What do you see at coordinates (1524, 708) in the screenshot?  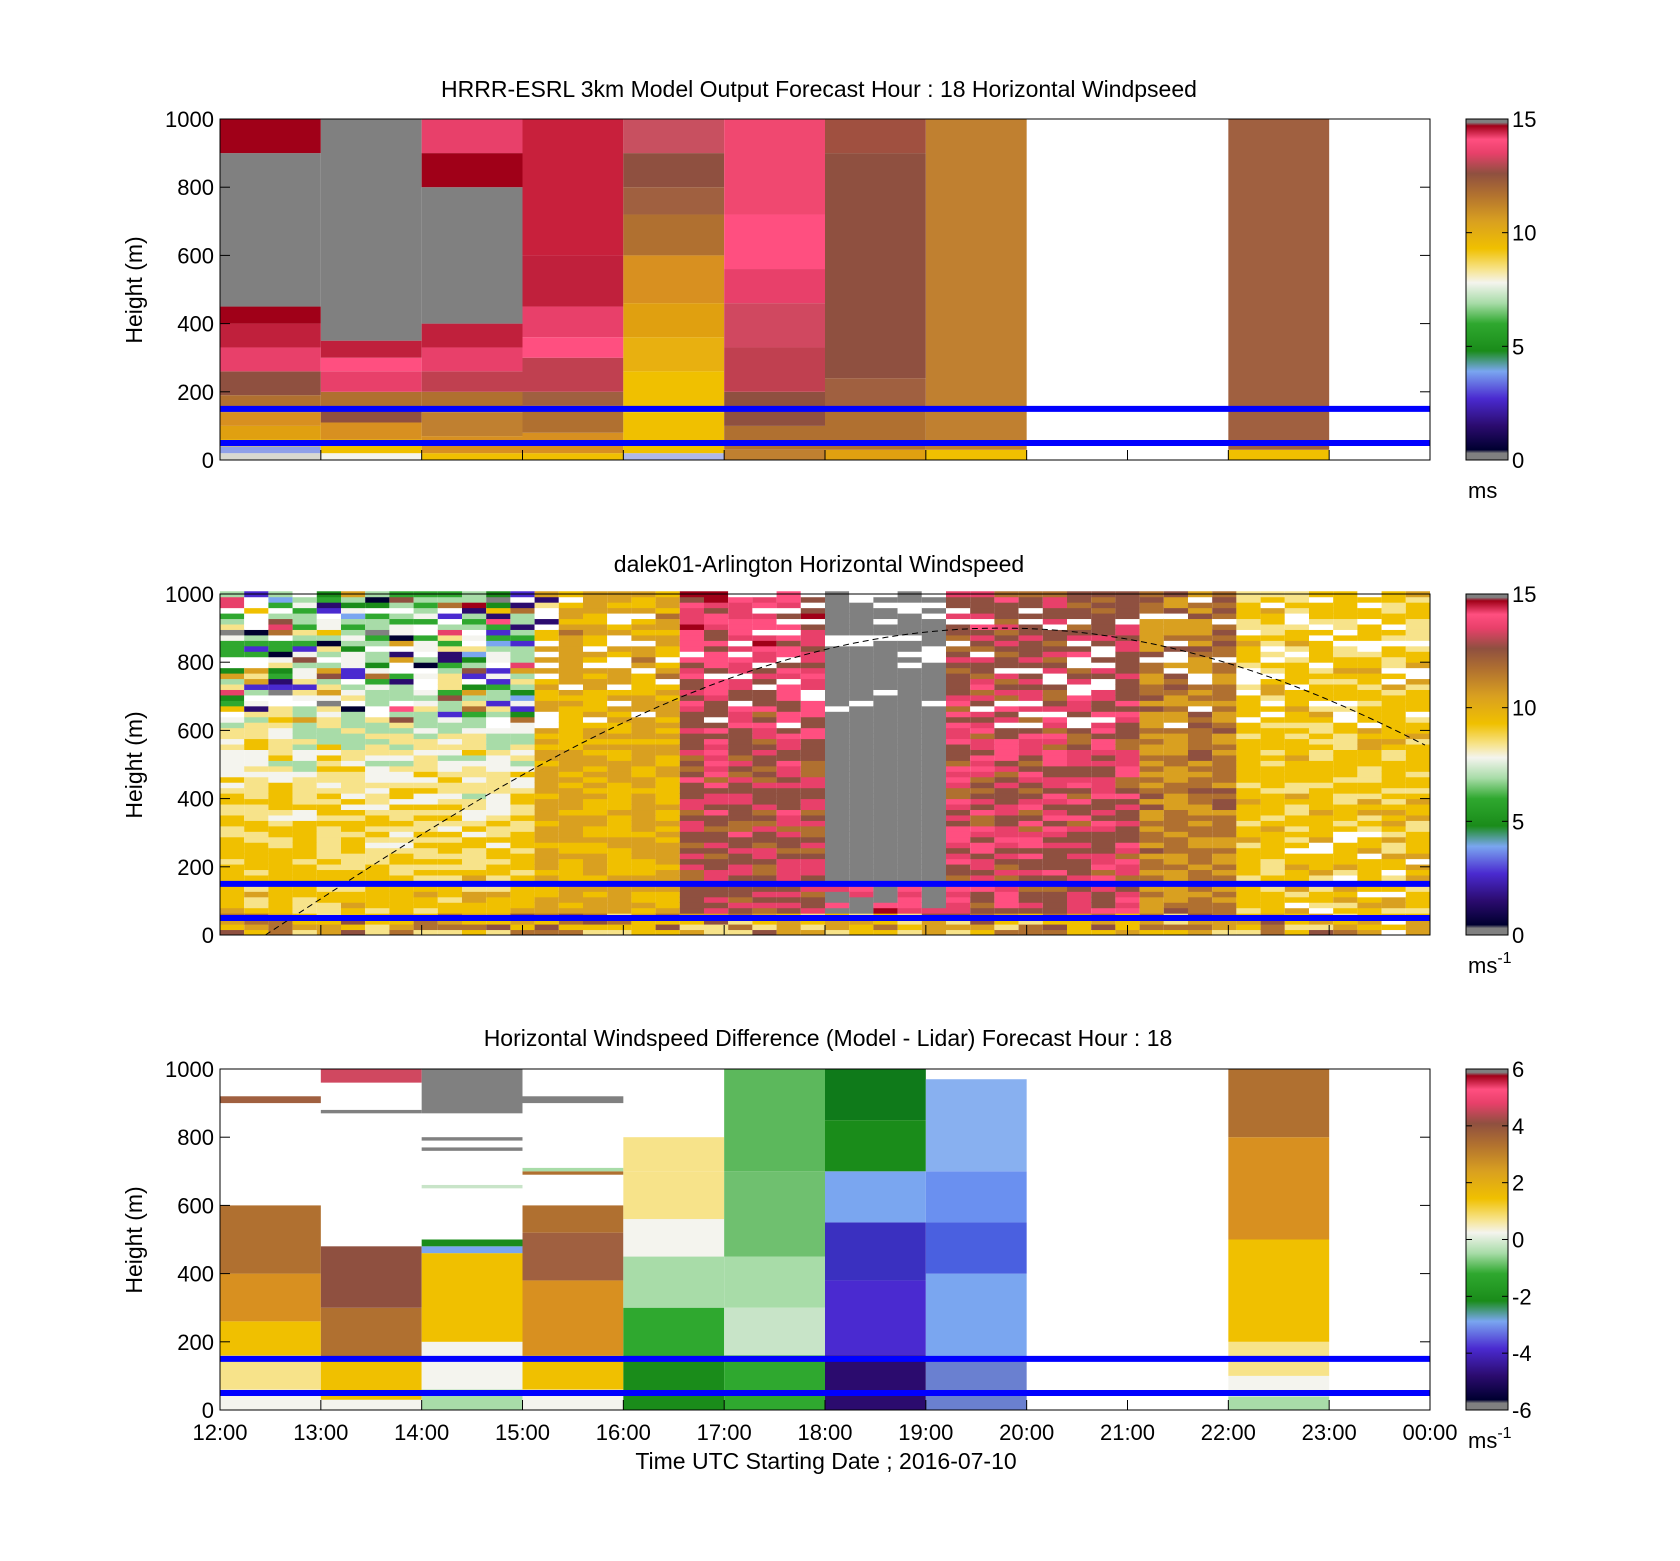 I see `colorbar-tick-label: 10` at bounding box center [1524, 708].